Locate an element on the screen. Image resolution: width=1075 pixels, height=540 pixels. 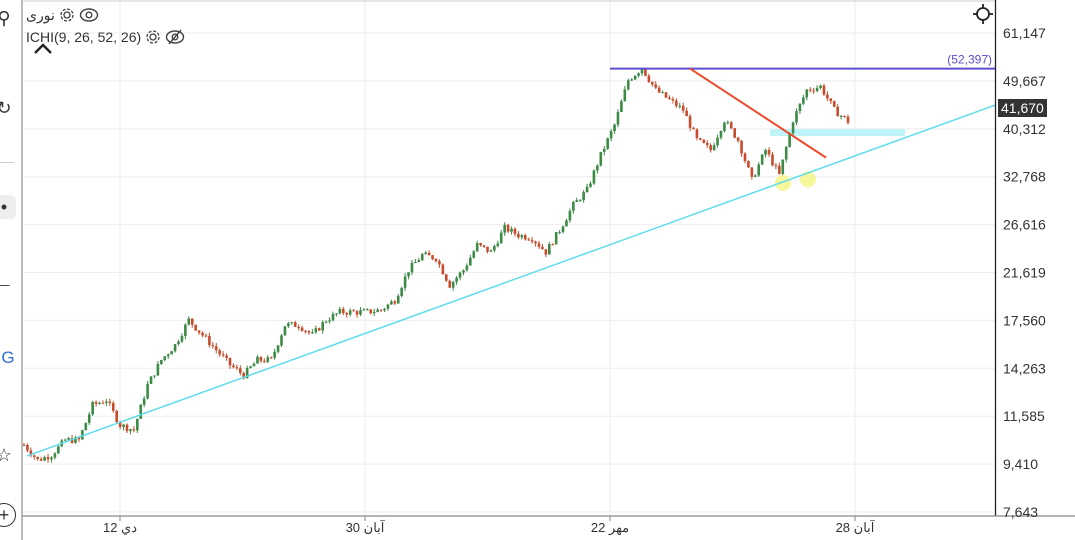
left-toolbar: ⚲ ↻ • ∟ G ☆ + is located at coordinates (10, 270).